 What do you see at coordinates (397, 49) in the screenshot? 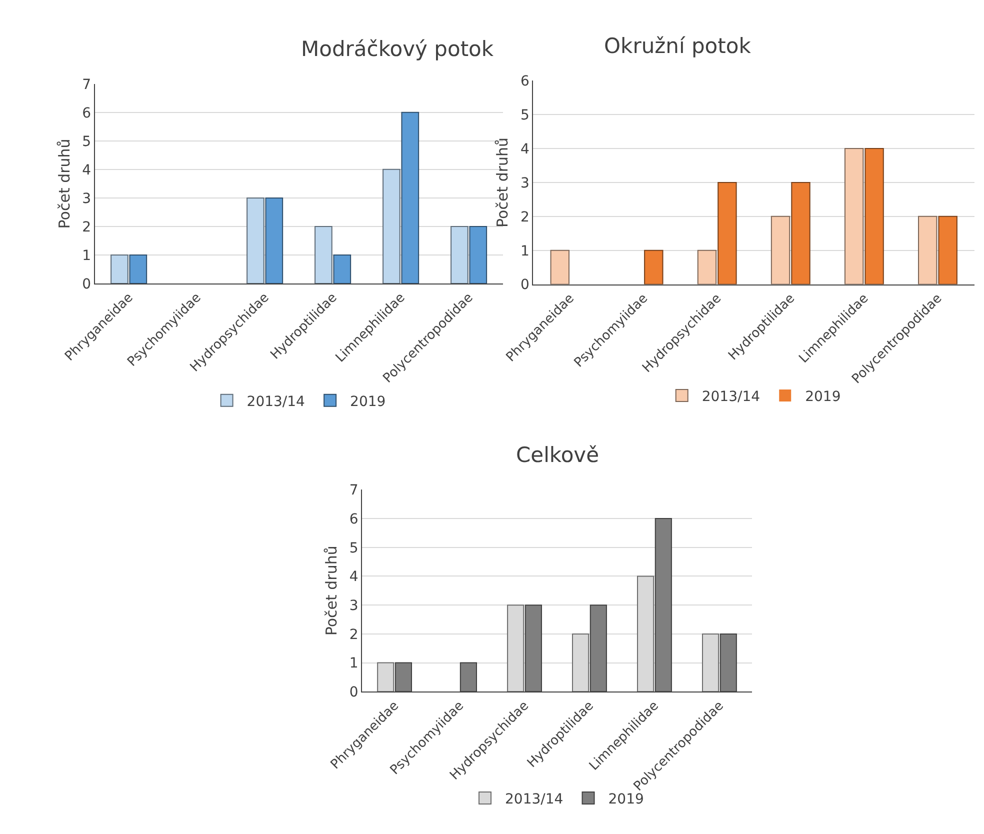
I see `chart-title: Modráčkový potok` at bounding box center [397, 49].